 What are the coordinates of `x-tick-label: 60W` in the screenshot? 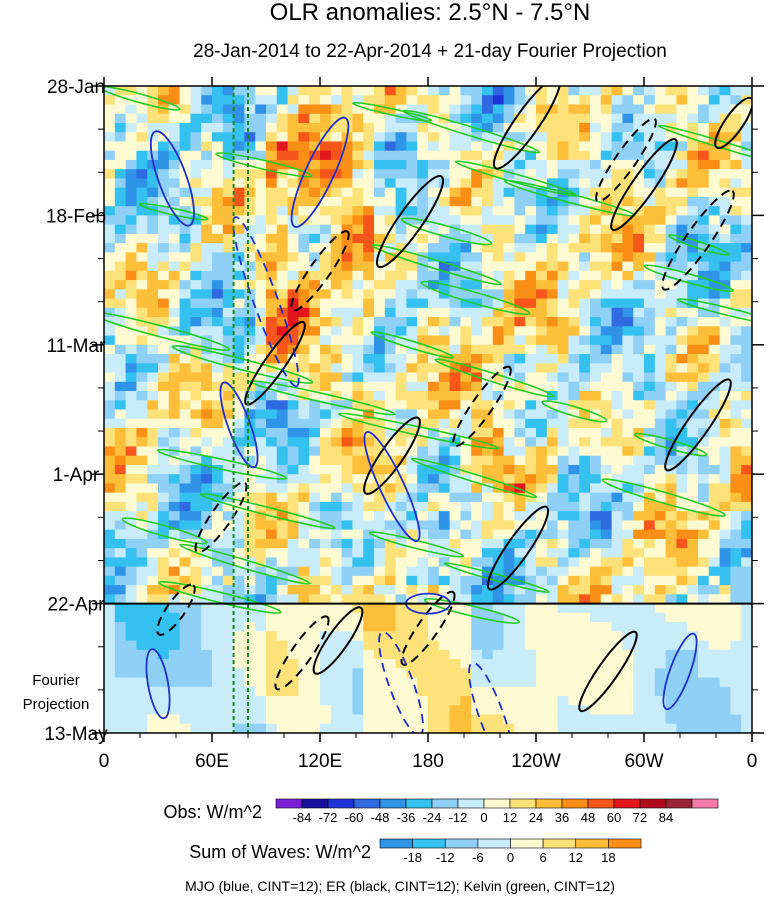 It's located at (643, 761).